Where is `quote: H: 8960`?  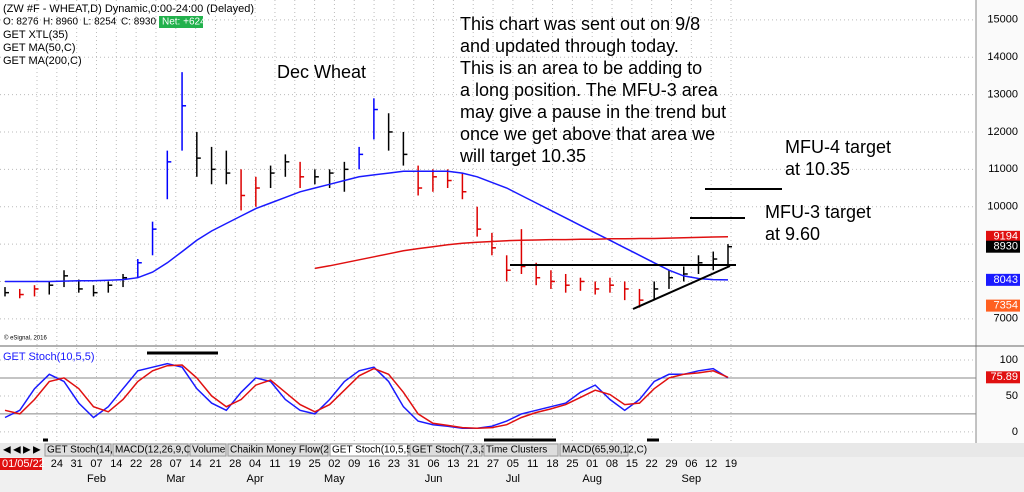 quote: H: 8960 is located at coordinates (60, 22).